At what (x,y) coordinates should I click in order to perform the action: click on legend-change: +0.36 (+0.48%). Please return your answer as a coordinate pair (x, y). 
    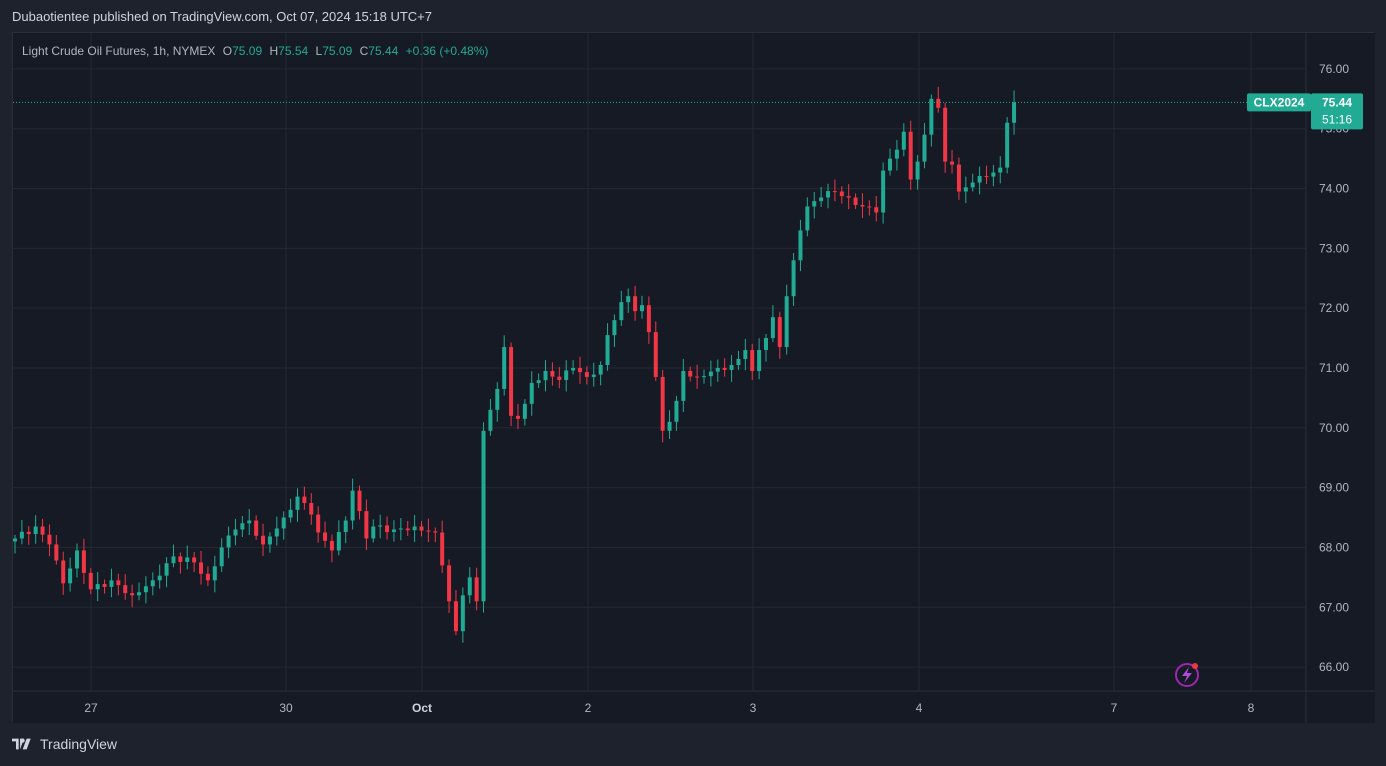
    Looking at the image, I should click on (447, 51).